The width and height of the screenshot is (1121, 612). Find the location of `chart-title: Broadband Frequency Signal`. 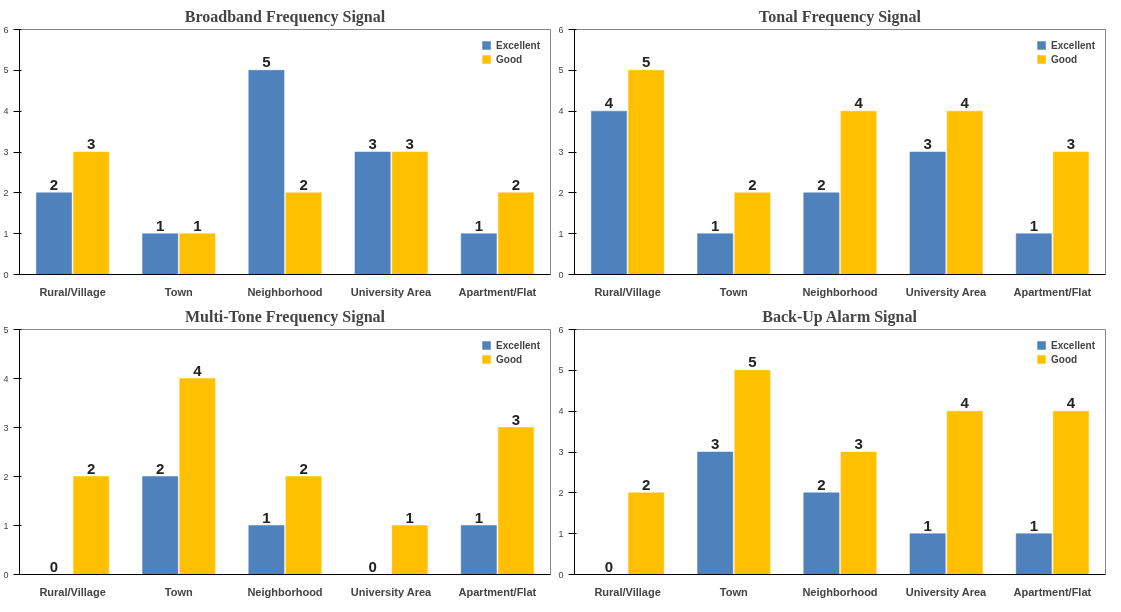

chart-title: Broadband Frequency Signal is located at coordinates (285, 16).